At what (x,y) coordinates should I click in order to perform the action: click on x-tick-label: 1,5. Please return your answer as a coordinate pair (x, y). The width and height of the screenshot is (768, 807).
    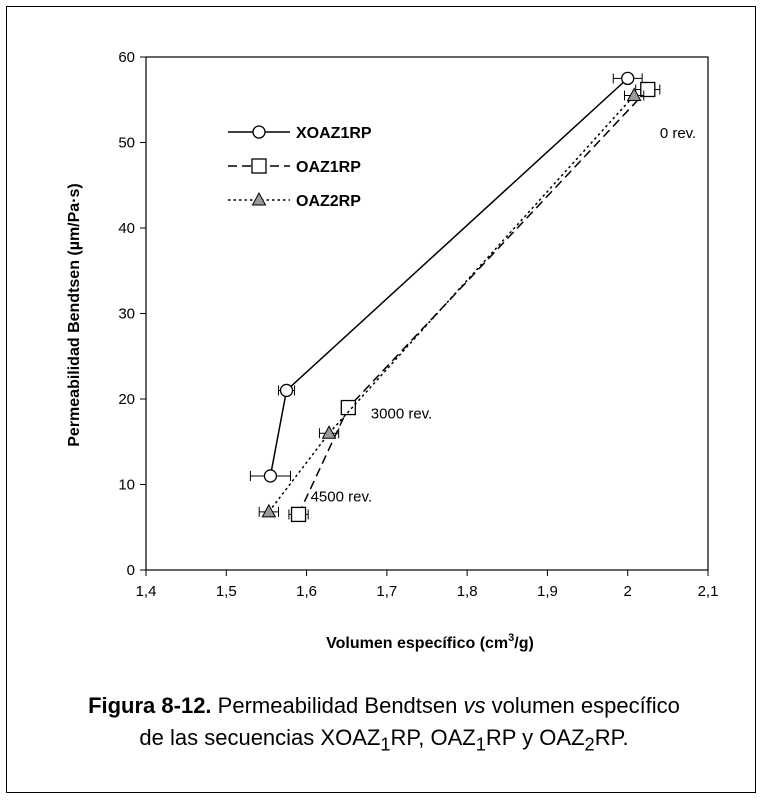
    Looking at the image, I should click on (226, 591).